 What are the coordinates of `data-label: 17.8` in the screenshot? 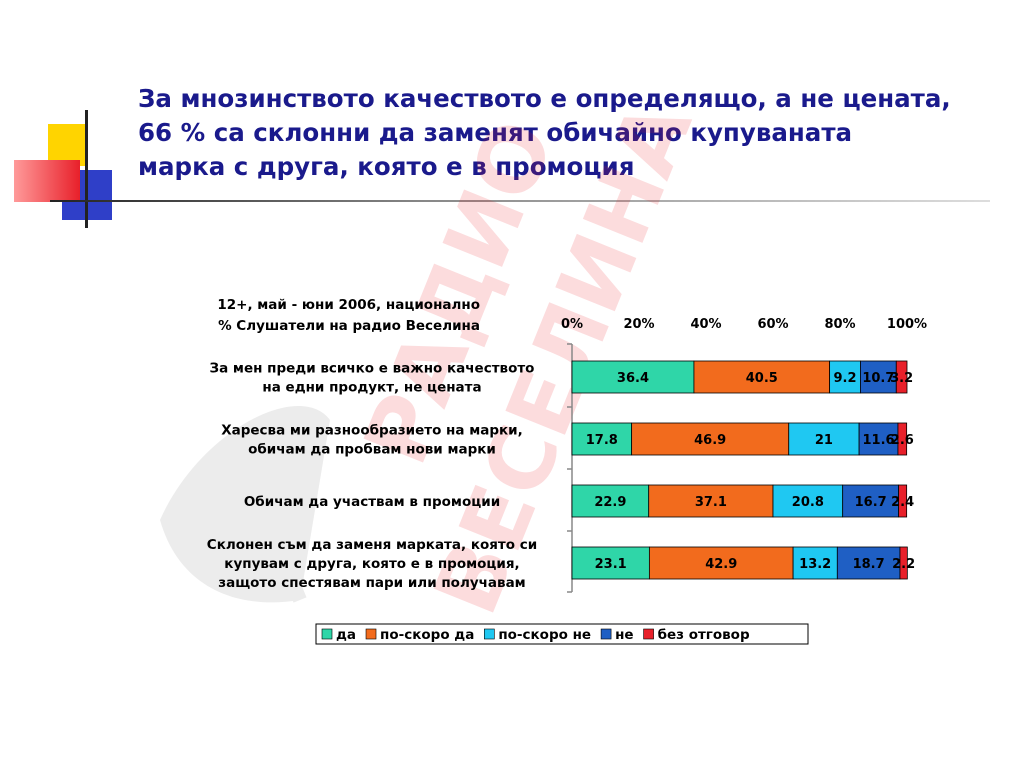 It's located at (602, 440).